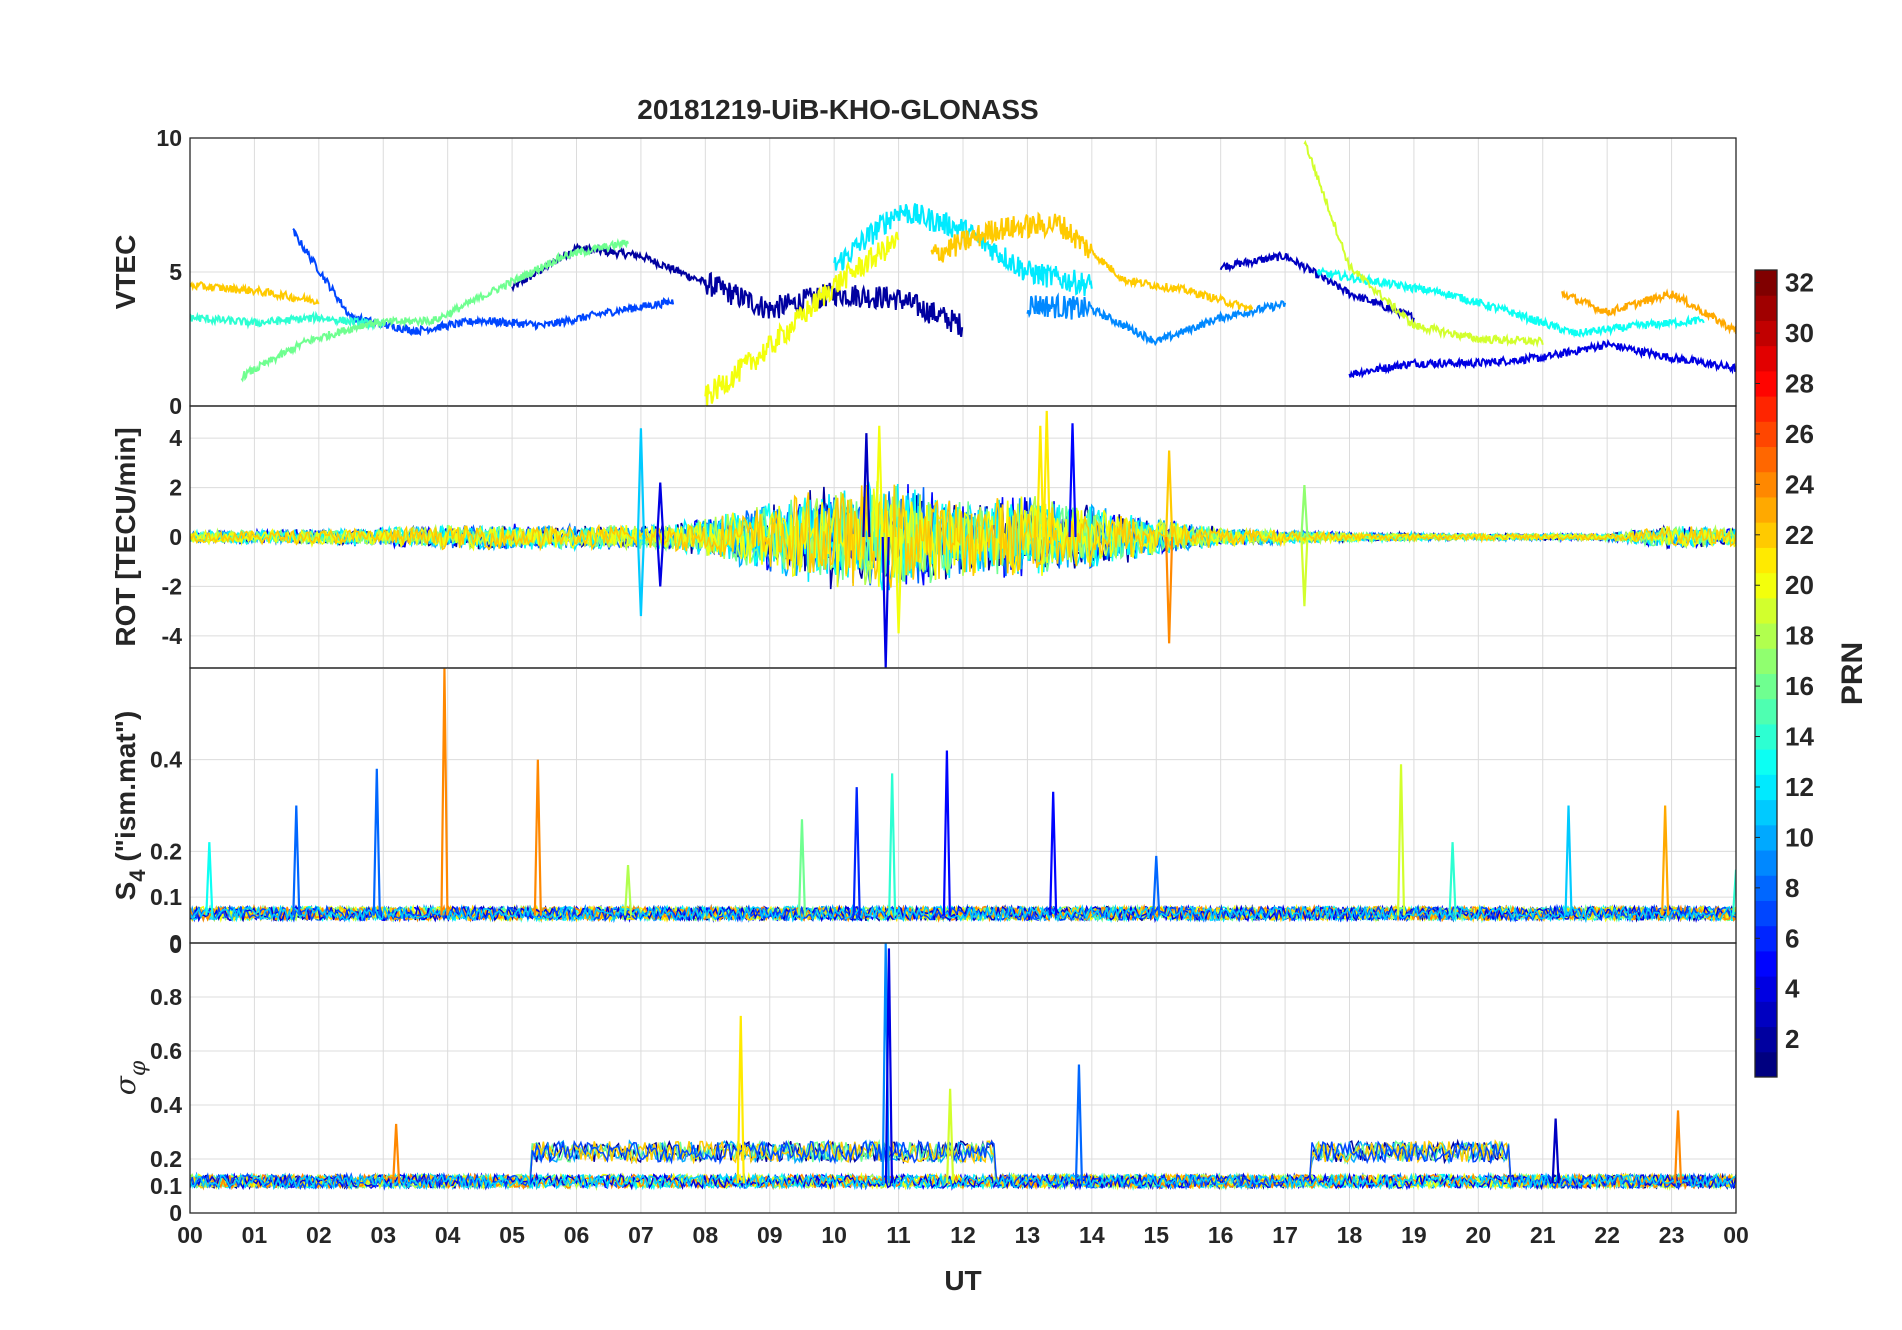  What do you see at coordinates (255, 1235) in the screenshot?
I see `x-tick-label: 01` at bounding box center [255, 1235].